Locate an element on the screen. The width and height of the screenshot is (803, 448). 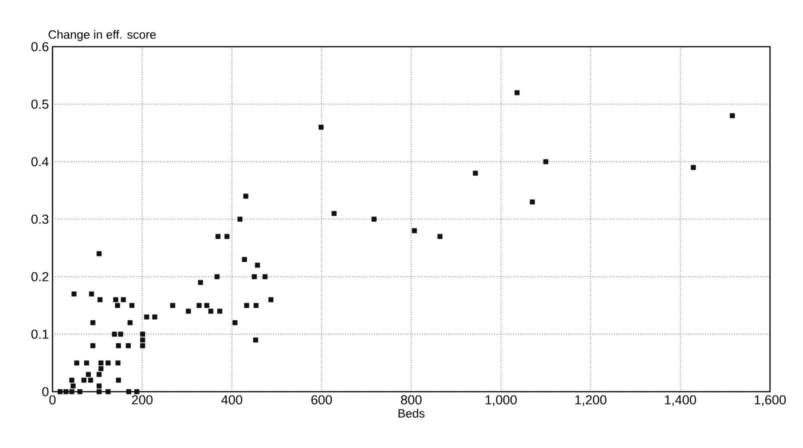
y-tick-label: 0.1 is located at coordinates (39, 334).